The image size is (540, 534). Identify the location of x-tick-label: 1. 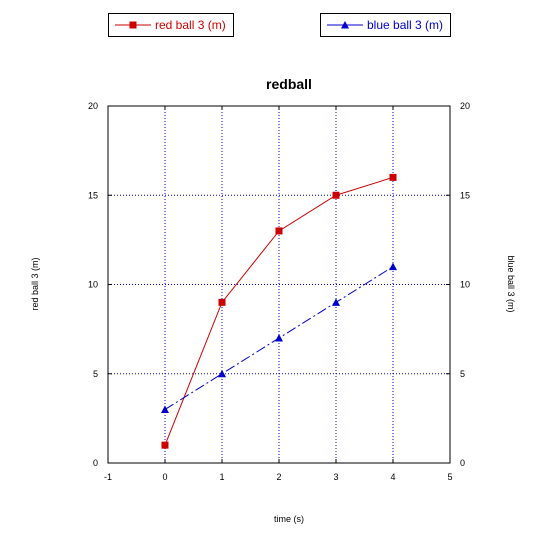
(221, 477).